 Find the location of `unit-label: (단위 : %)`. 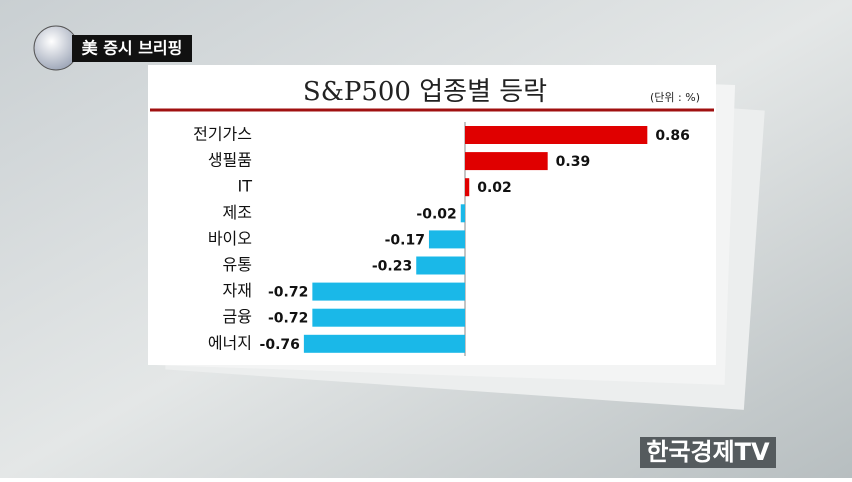

unit-label: (단위 : %) is located at coordinates (675, 97).